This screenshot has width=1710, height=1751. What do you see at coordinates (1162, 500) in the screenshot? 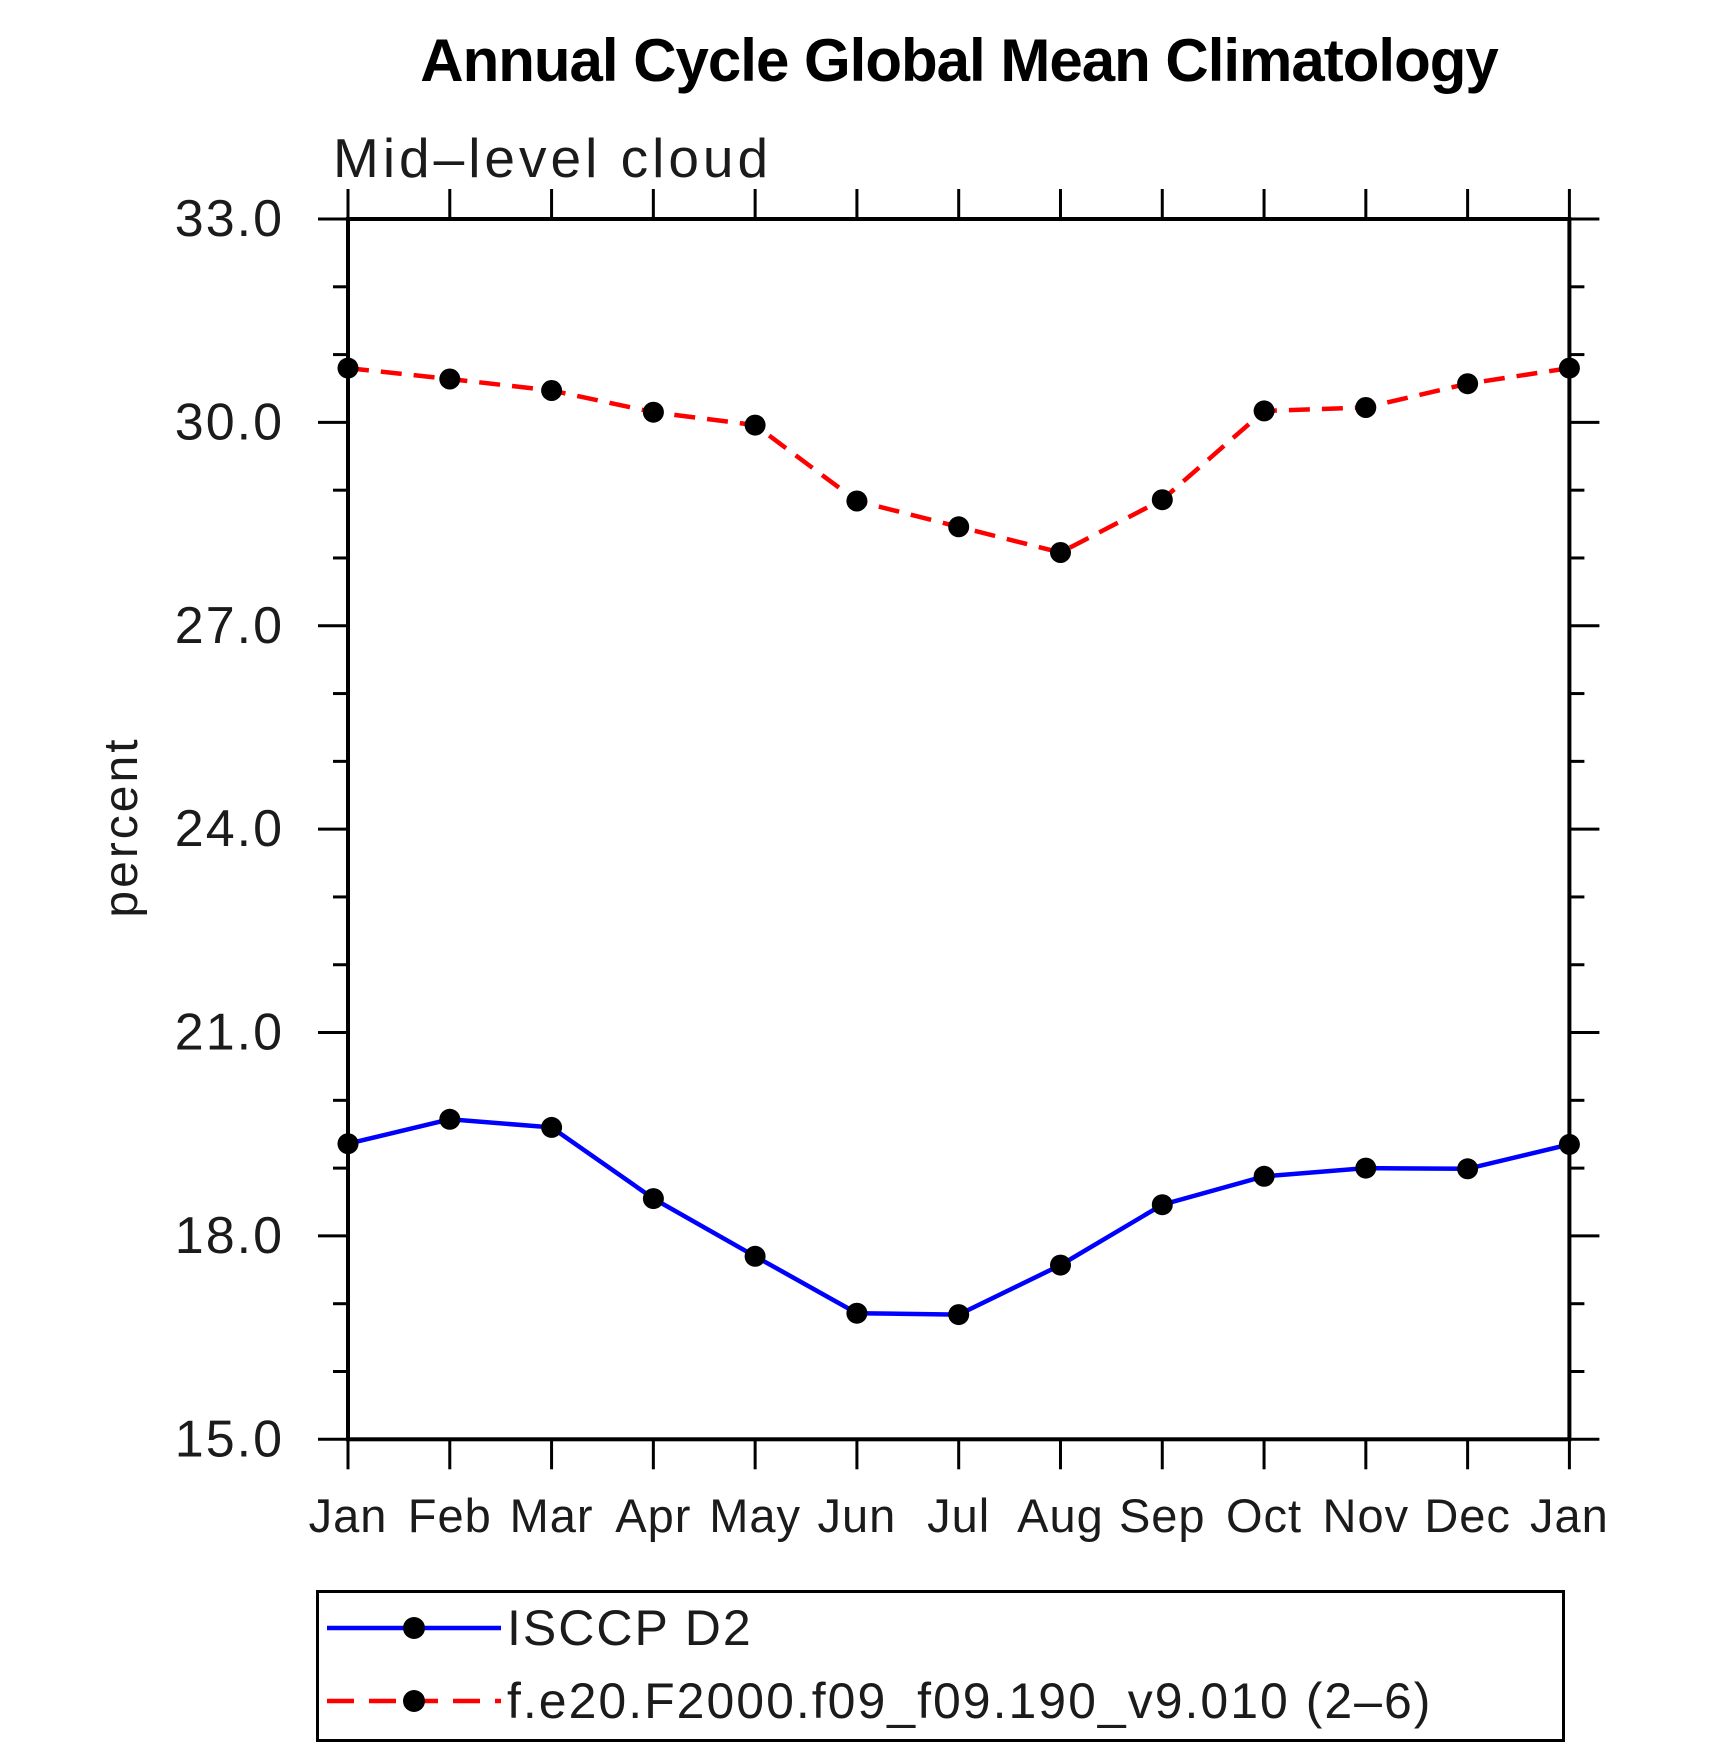
I see `data-point-model-sep` at bounding box center [1162, 500].